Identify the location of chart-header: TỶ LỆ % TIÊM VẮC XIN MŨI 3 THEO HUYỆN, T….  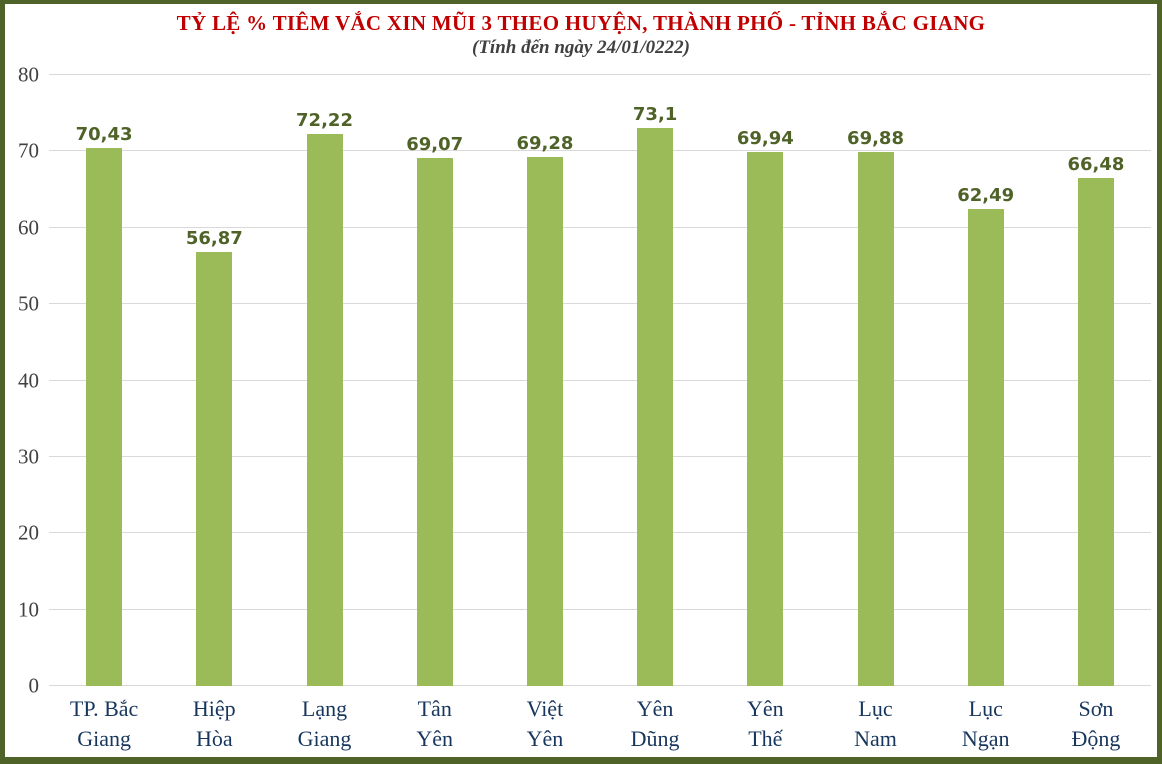
(581, 35).